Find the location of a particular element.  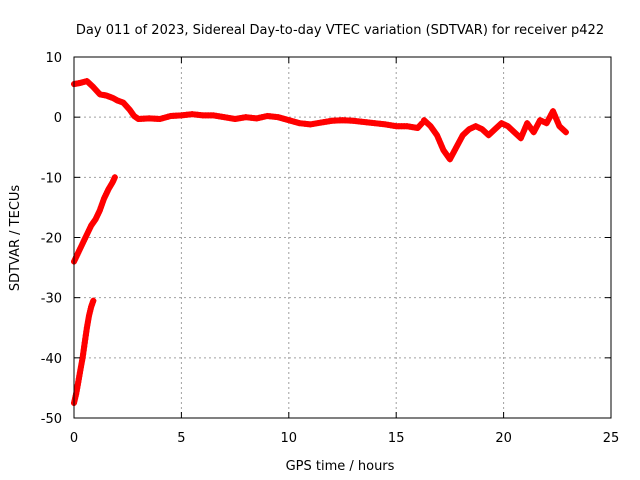

y-tick-label: -10 is located at coordinates (51, 178).